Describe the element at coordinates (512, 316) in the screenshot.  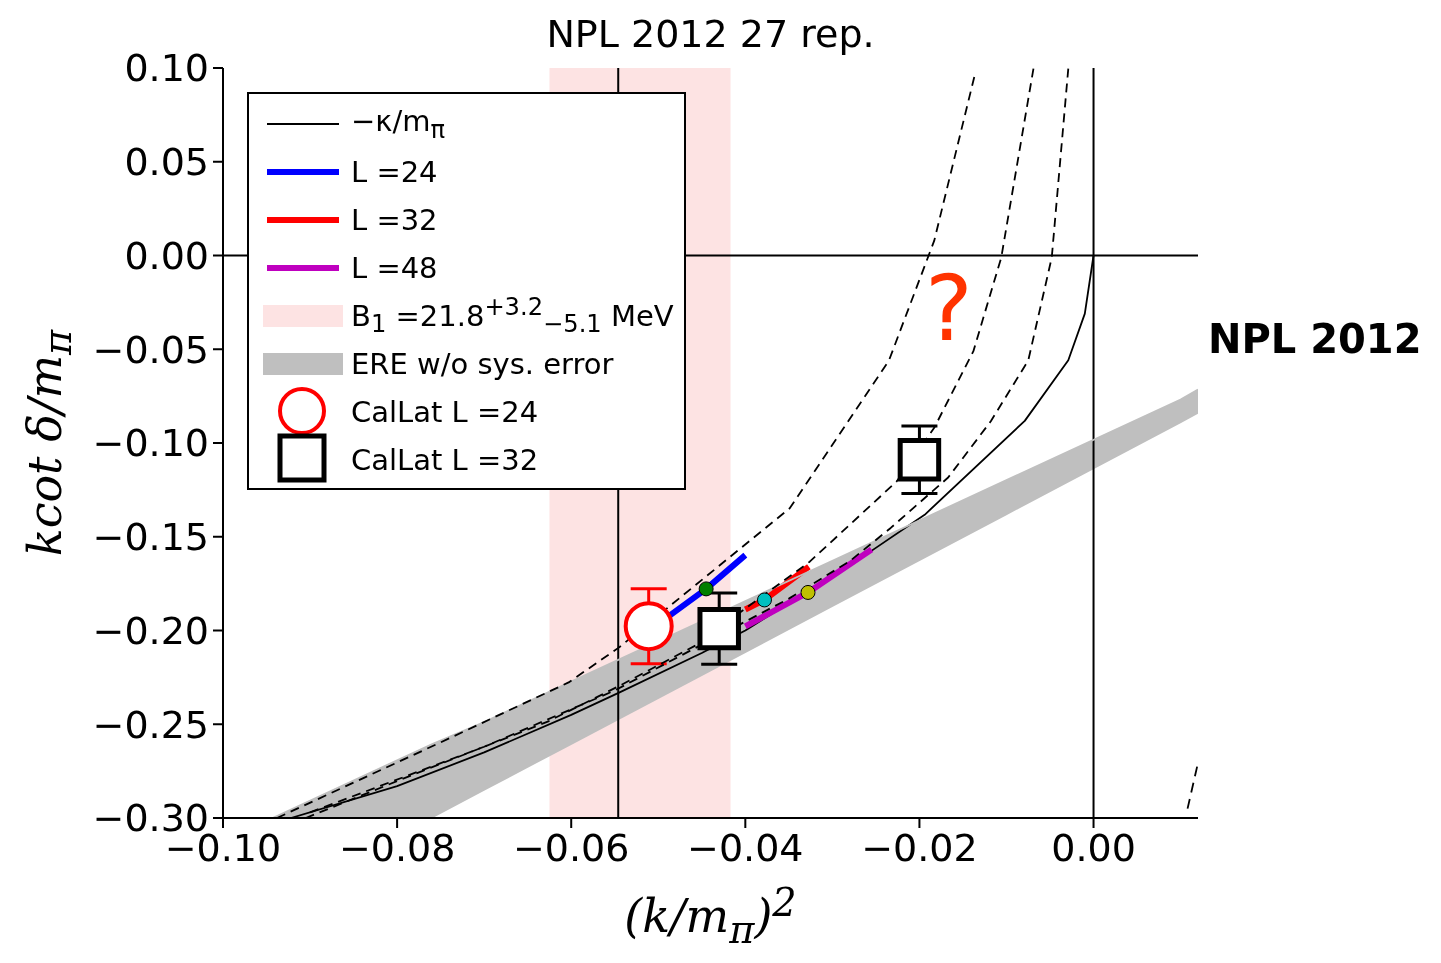
I see `band-label: B$_{1}$ =21.8$^{+3.2}$$_{−5.1}$ MeV` at that location.